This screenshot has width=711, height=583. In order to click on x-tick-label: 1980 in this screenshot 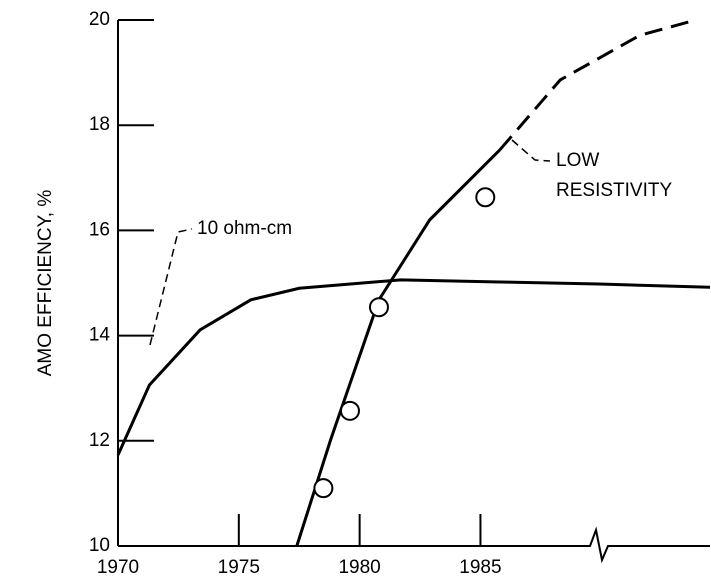, I will do `click(359, 567)`.